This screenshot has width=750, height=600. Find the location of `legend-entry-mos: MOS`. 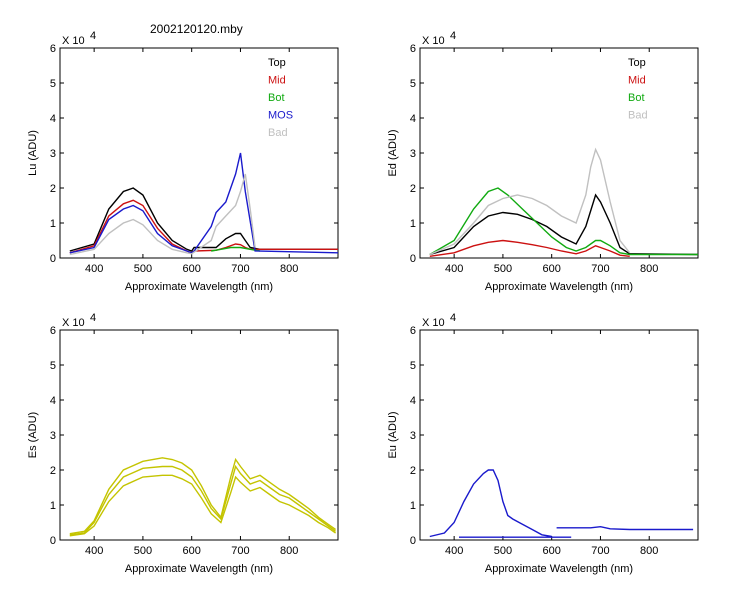

legend-entry-mos: MOS is located at coordinates (280, 116).